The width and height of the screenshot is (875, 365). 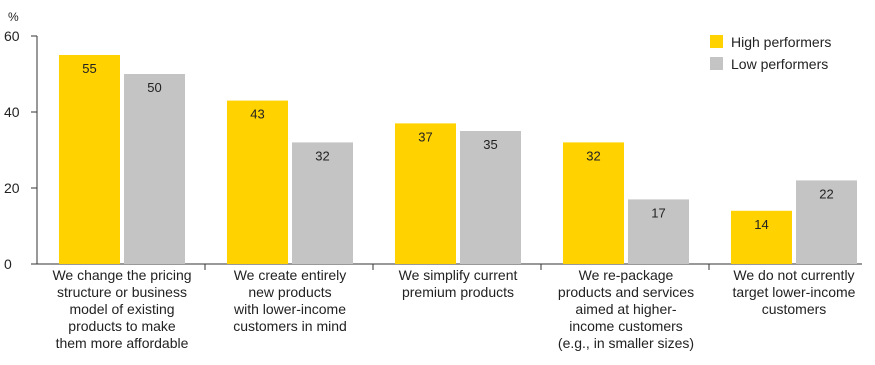 I want to click on legend-label: Low performers, so click(x=779, y=64).